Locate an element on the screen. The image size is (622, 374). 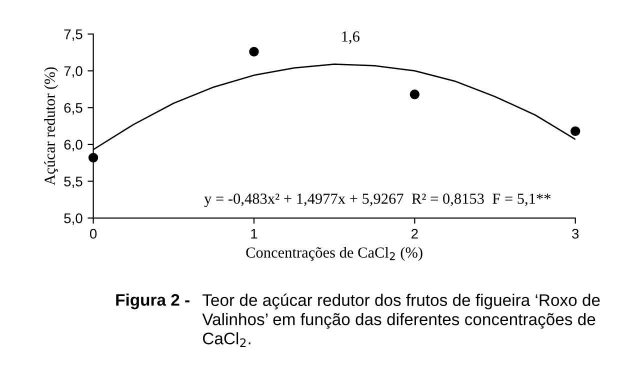
y-tick-label: 6,0 is located at coordinates (73, 146).